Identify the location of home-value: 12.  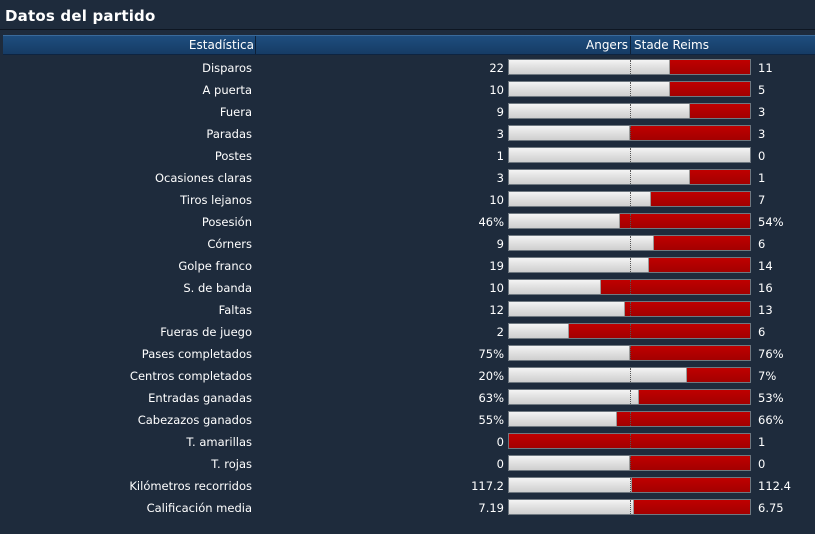
(496, 310).